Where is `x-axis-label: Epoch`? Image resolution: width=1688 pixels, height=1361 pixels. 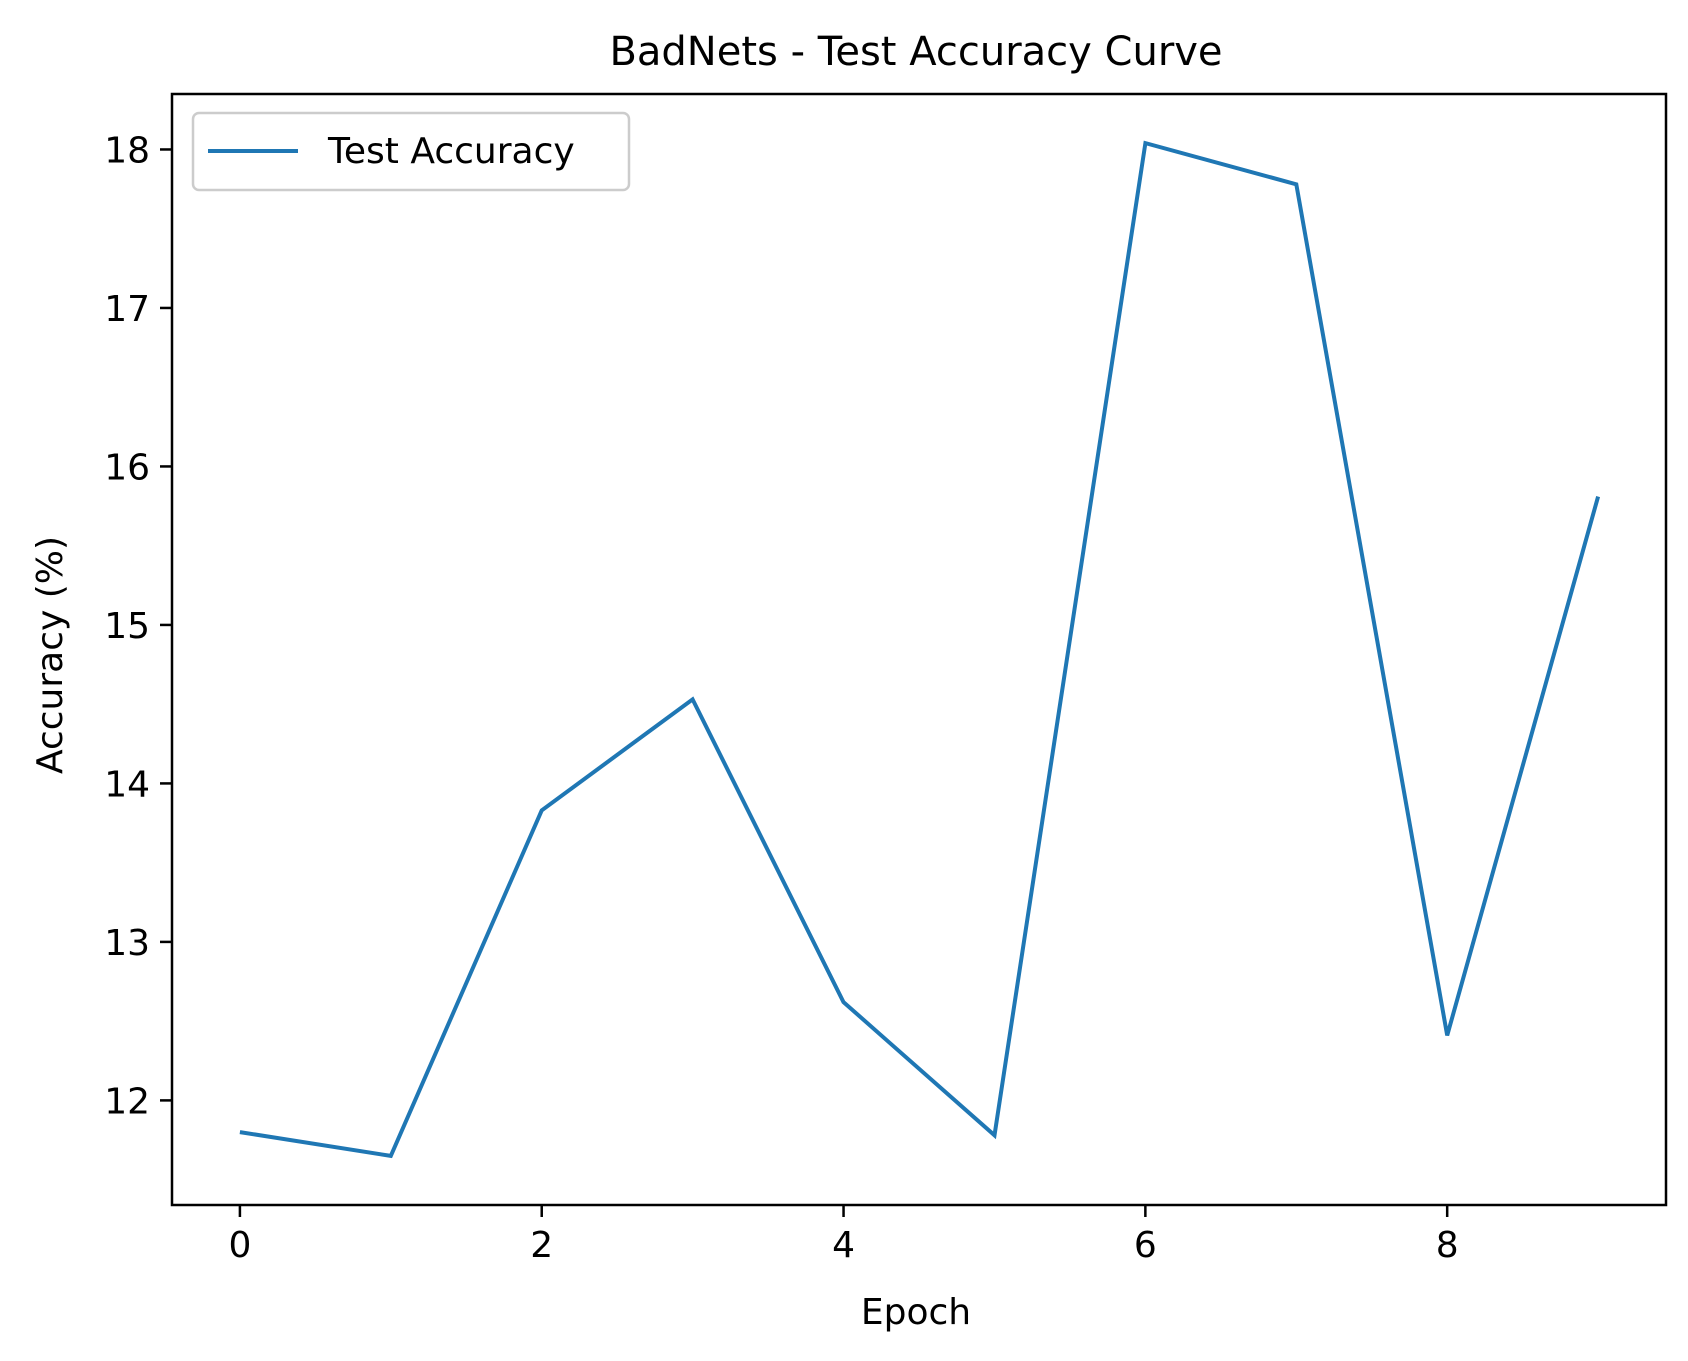
x-axis-label: Epoch is located at coordinates (916, 1312).